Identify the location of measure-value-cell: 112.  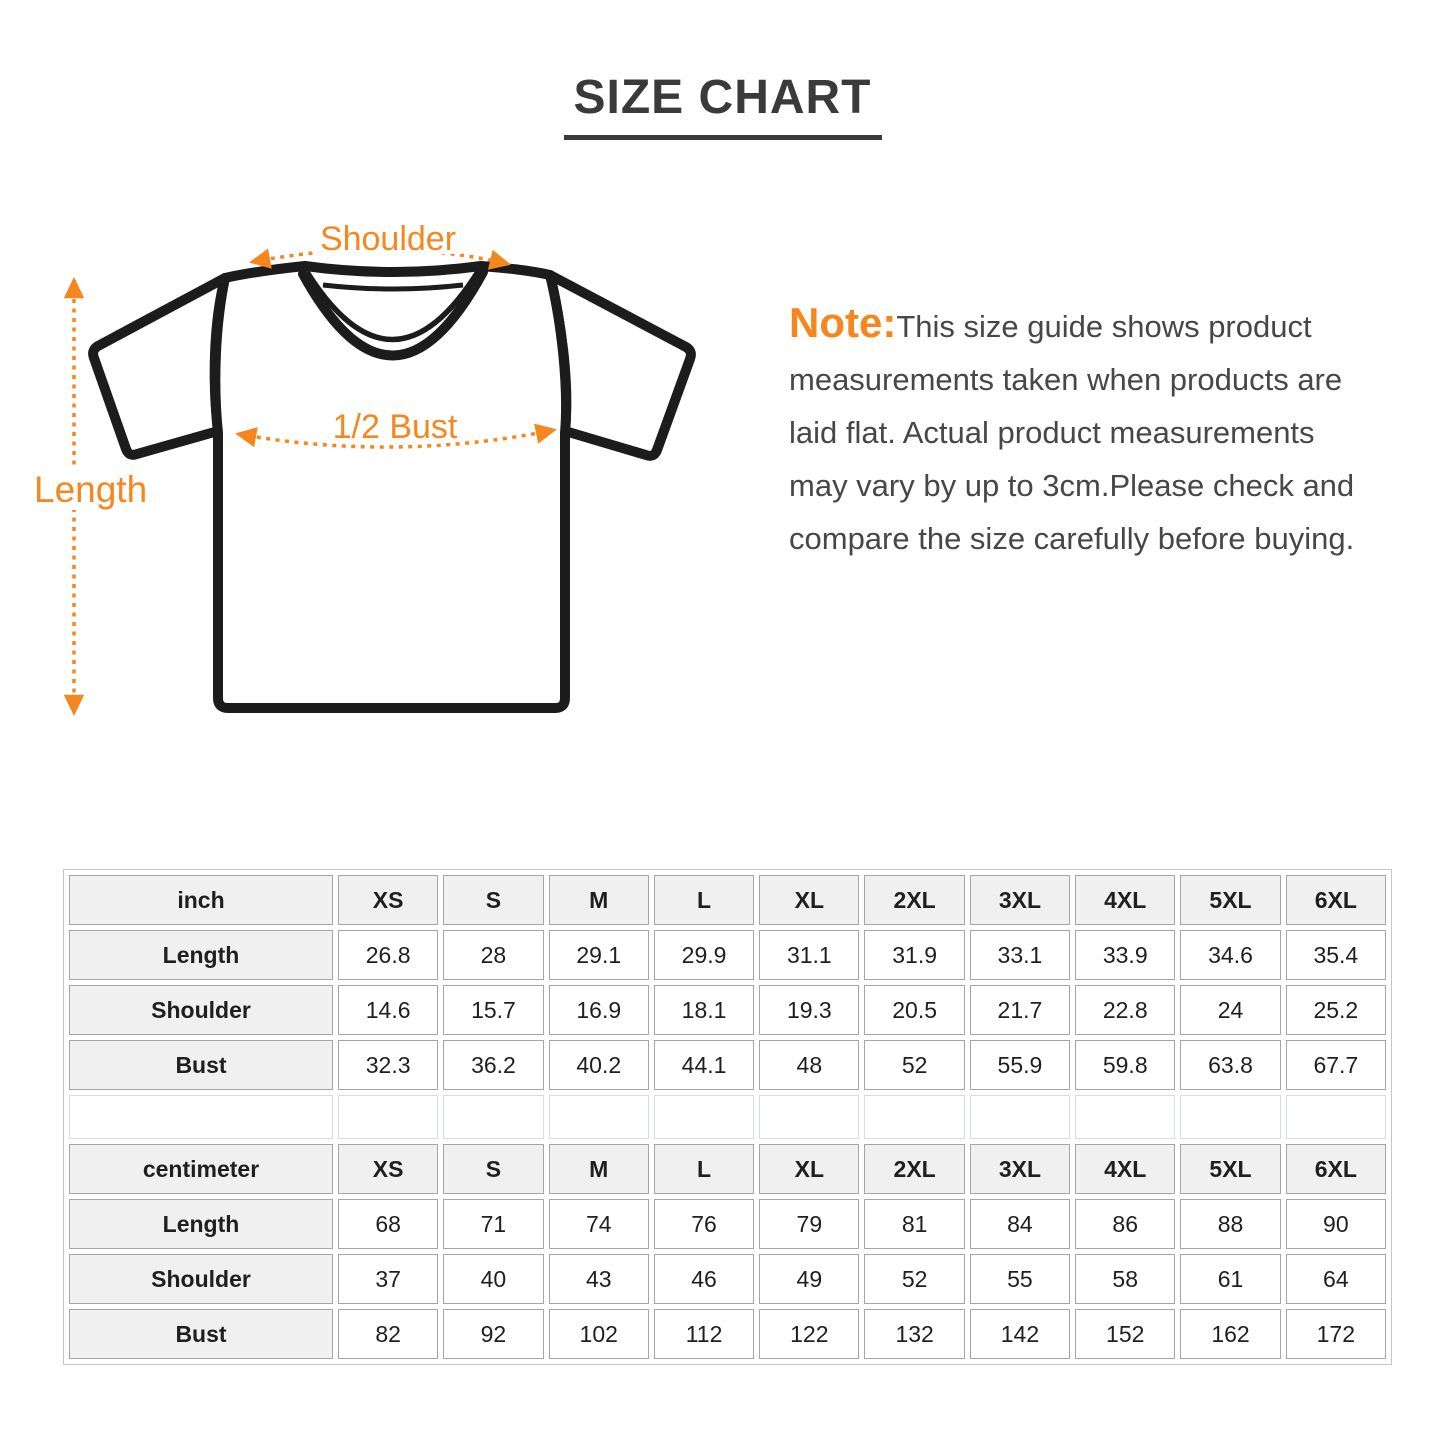
(704, 1334).